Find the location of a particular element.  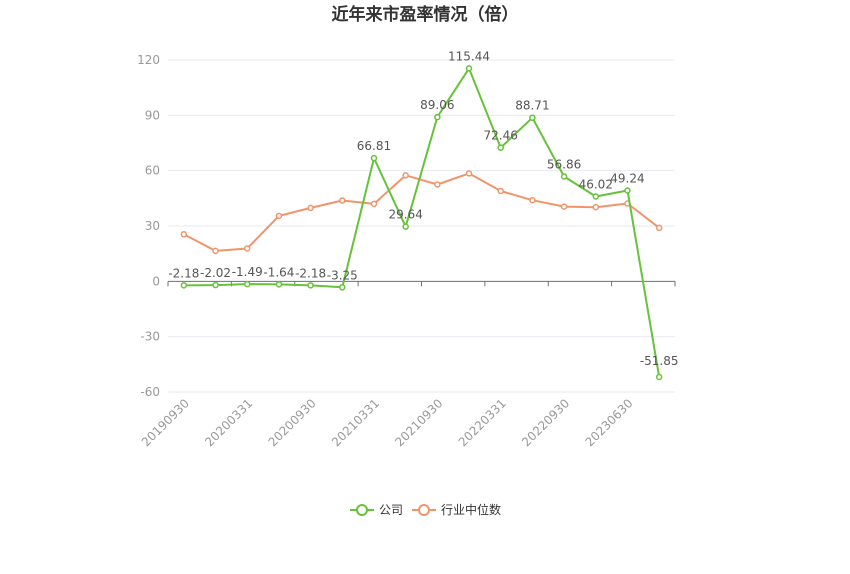

data-label: 29.64 is located at coordinates (405, 215).